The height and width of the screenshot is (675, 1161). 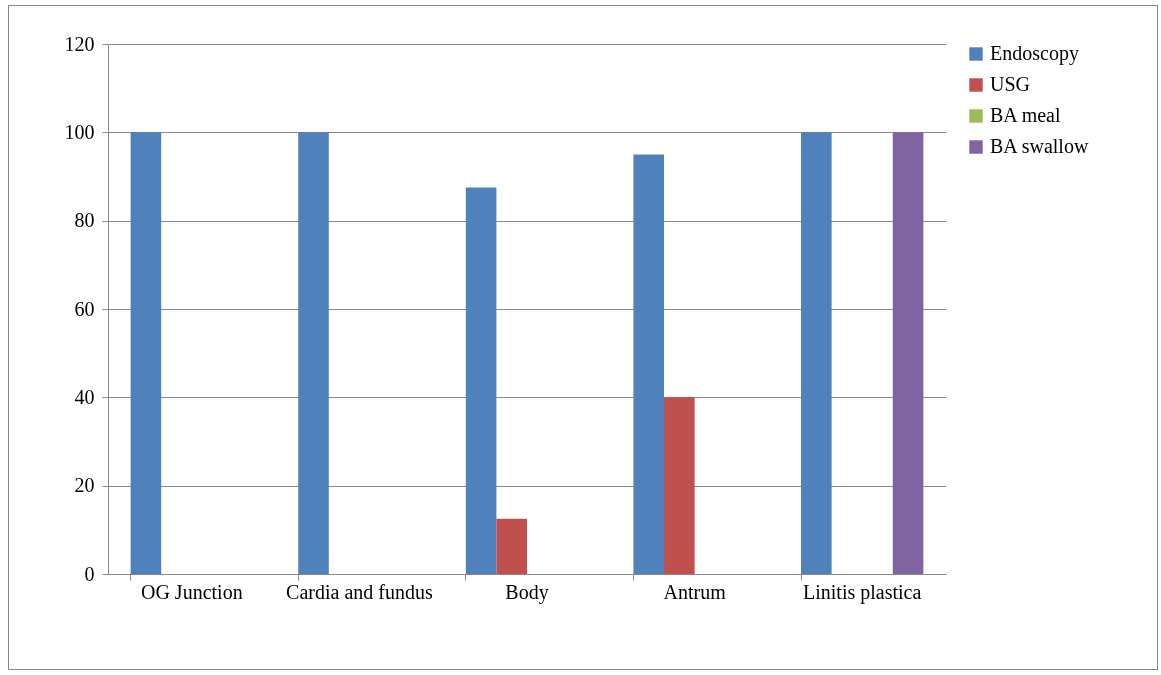 I want to click on x-tick-label: Cardia and fundus, so click(x=359, y=591).